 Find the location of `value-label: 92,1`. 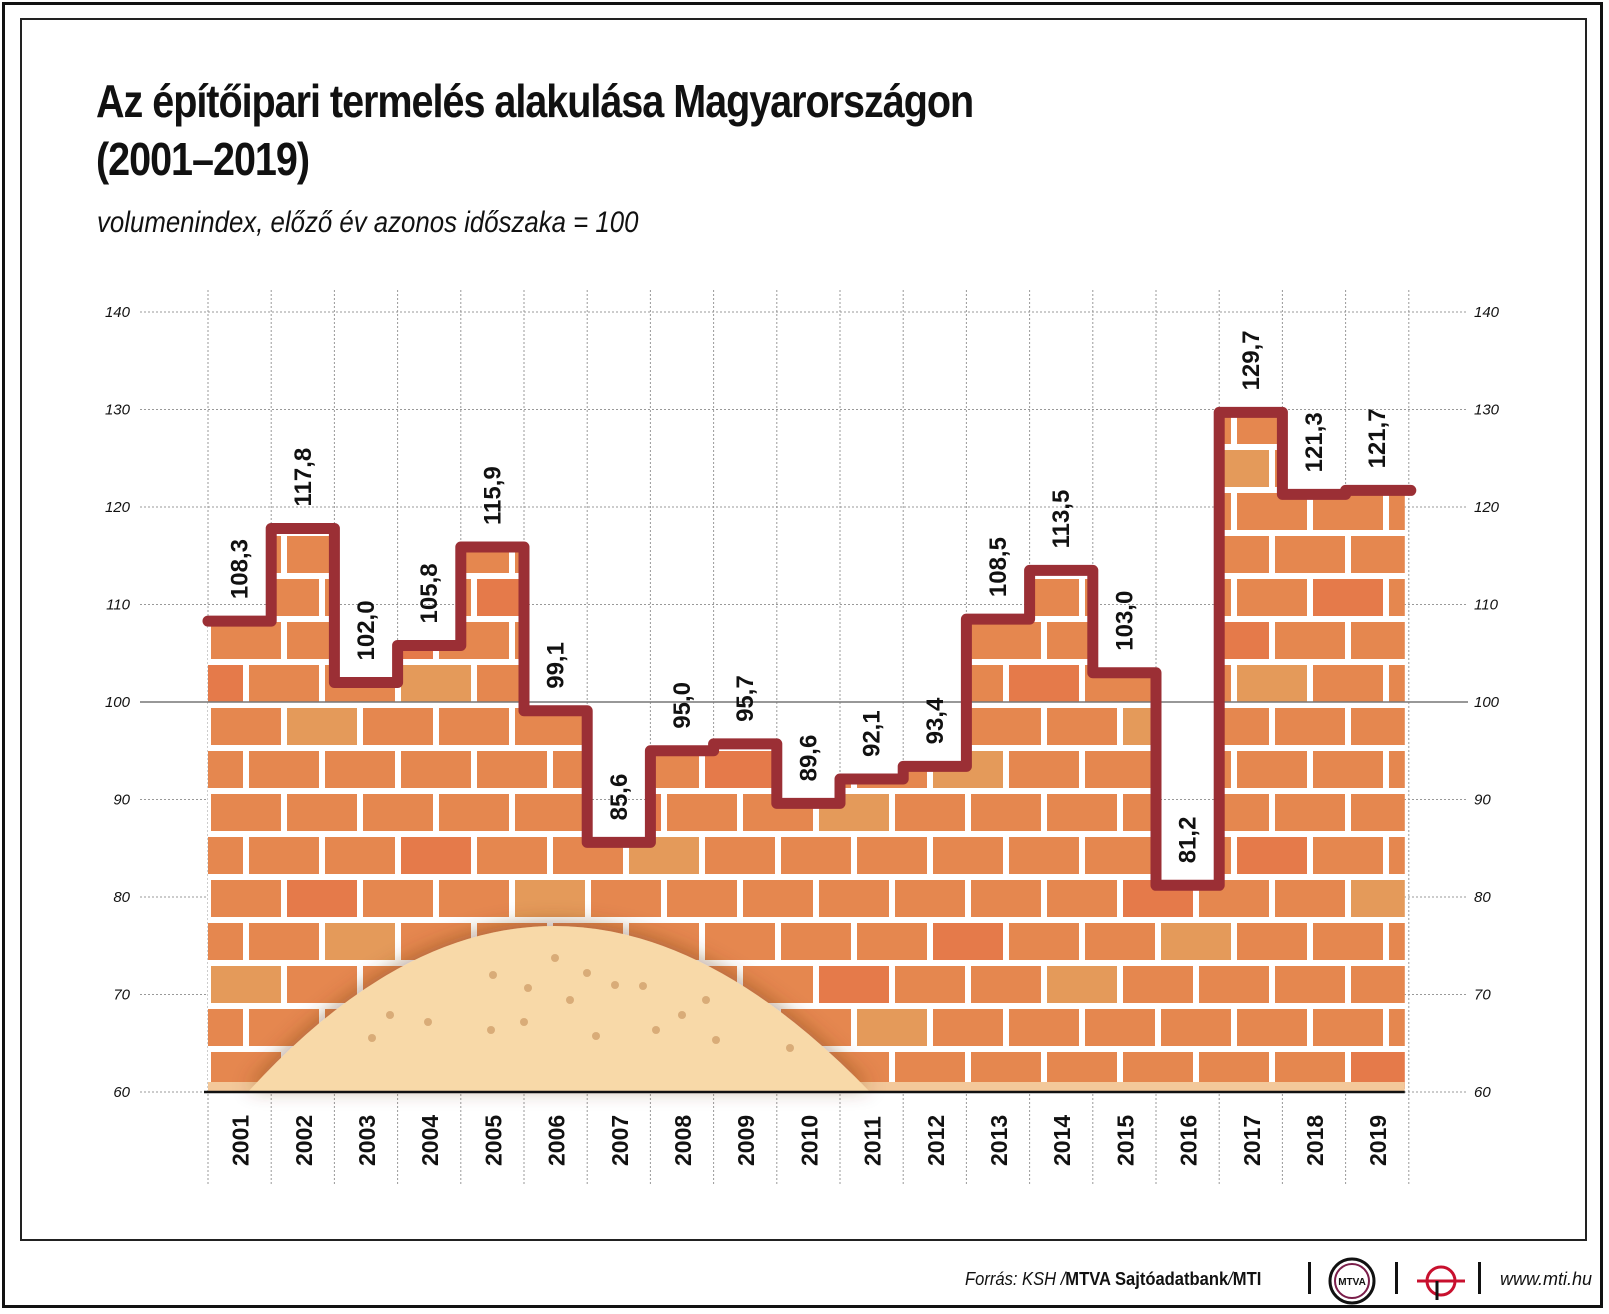

value-label: 92,1 is located at coordinates (872, 733).